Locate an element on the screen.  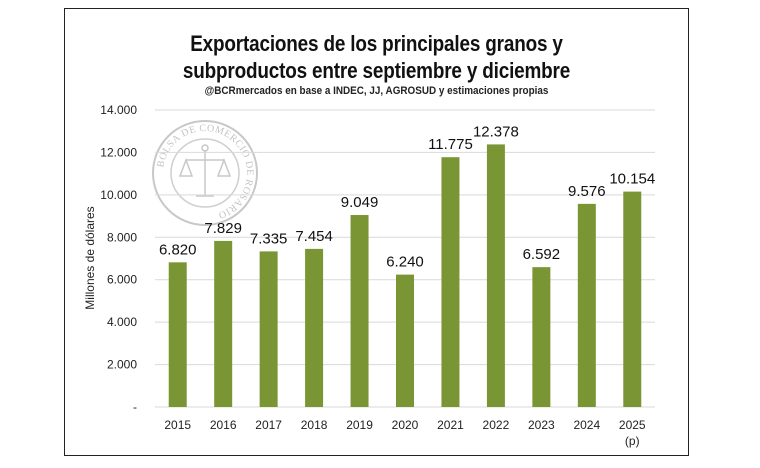
x-tick-label: 2020 is located at coordinates (405, 425).